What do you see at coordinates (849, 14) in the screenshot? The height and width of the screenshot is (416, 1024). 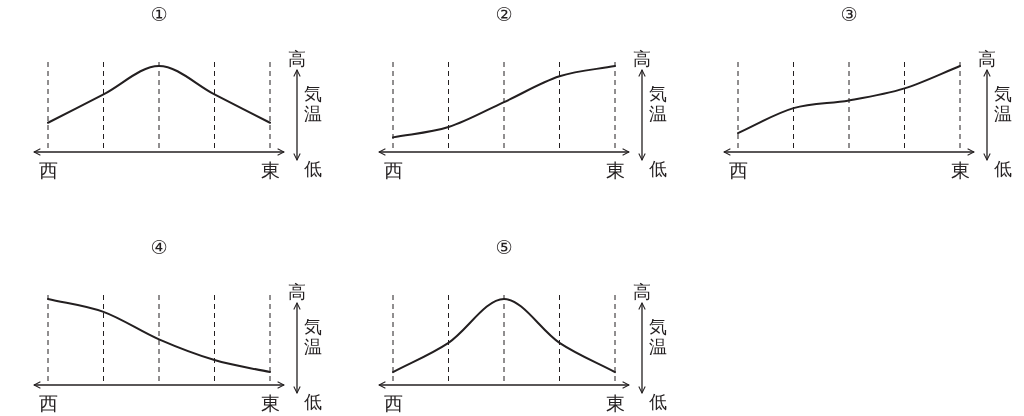 I see `chart-title: ③` at bounding box center [849, 14].